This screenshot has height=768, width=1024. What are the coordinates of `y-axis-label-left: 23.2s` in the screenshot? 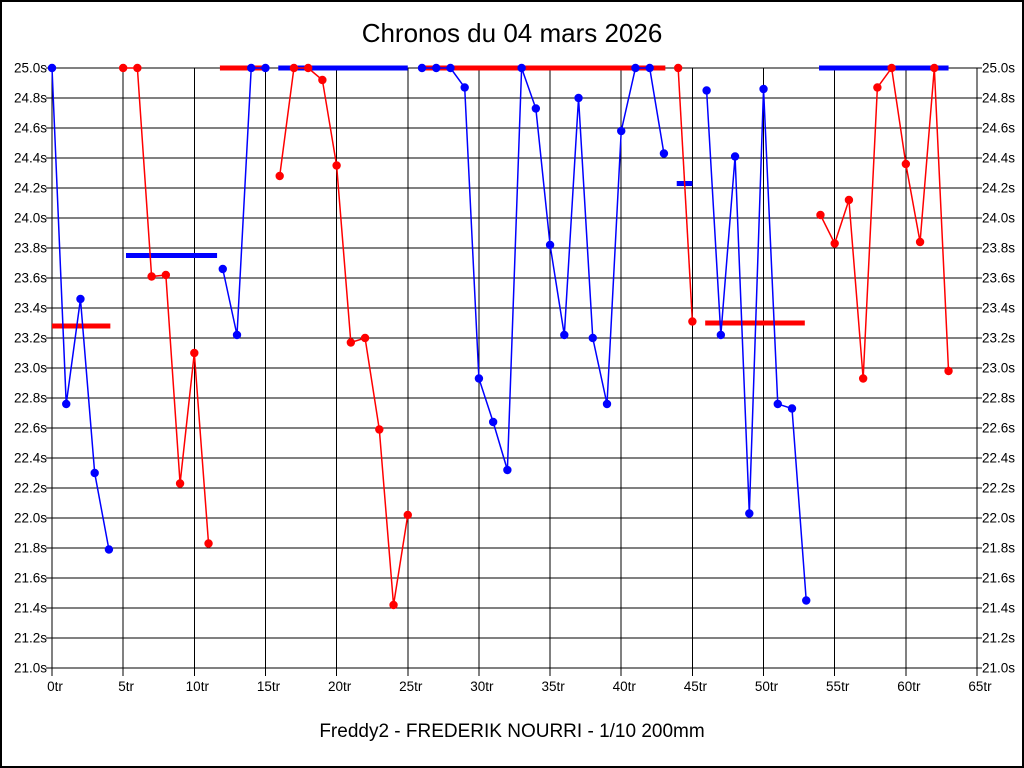 It's located at (30, 338).